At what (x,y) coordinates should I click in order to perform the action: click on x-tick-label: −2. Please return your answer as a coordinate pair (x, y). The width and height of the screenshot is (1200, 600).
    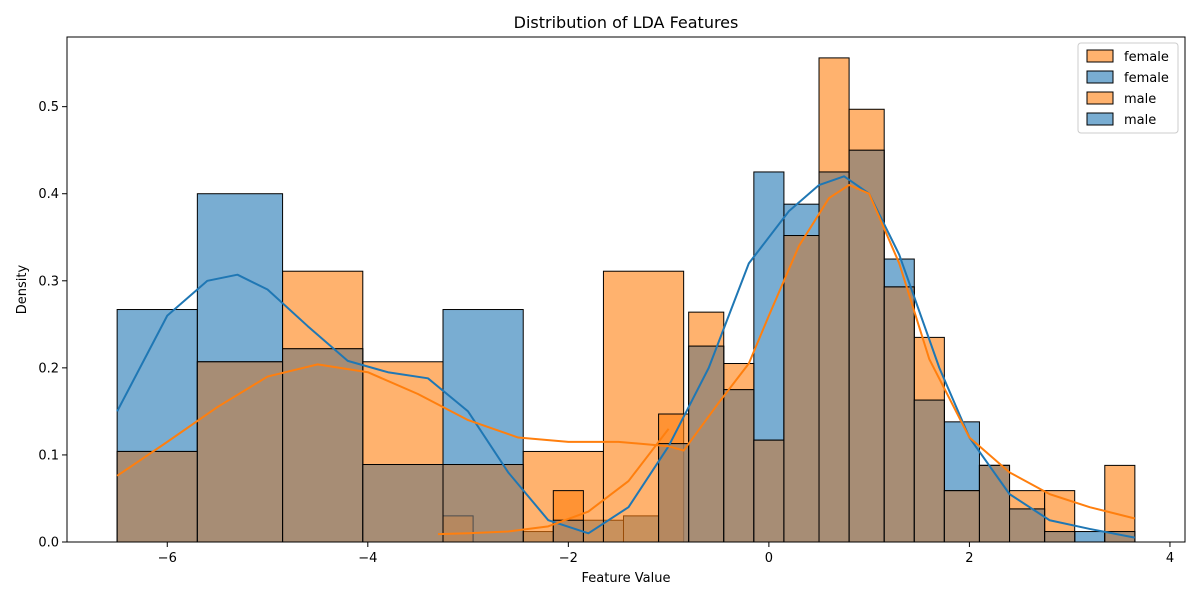
    Looking at the image, I should click on (568, 558).